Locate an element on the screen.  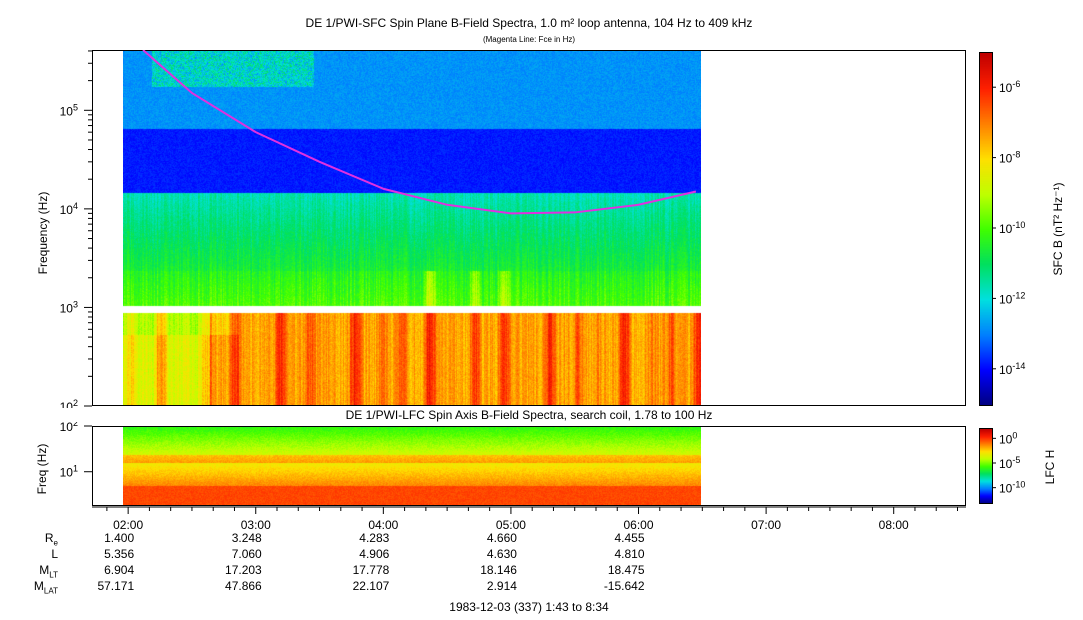
footer-time-range: 1983-12-03 (337) 1:43 to 8:34 is located at coordinates (529, 607).